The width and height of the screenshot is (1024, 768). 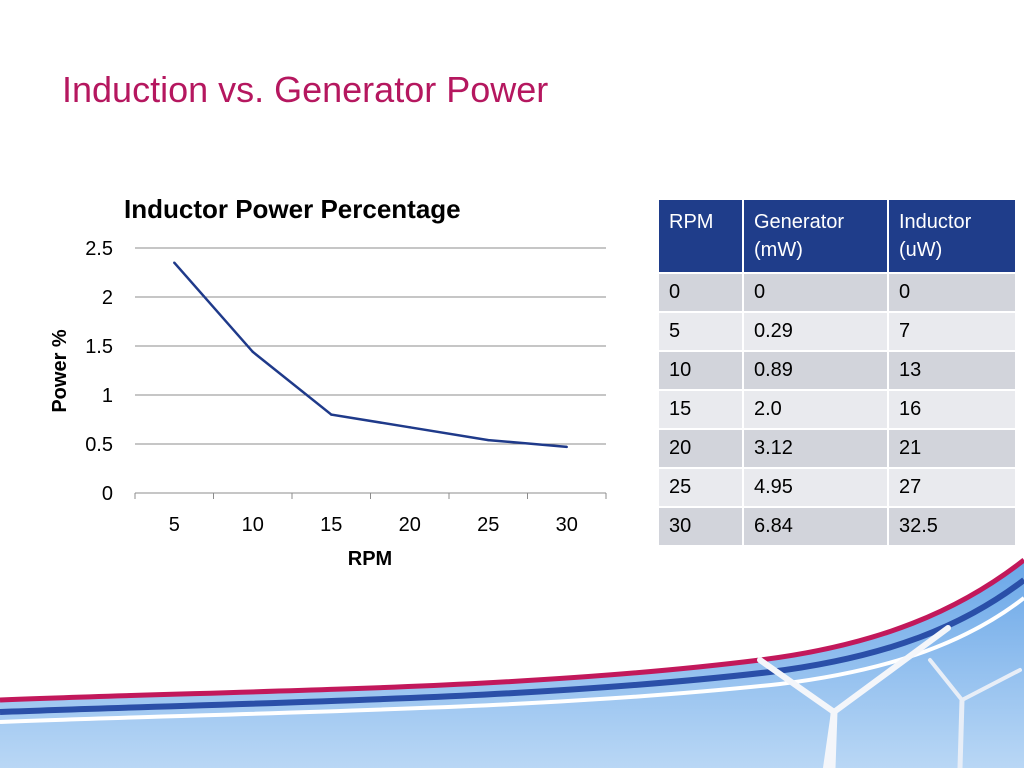 What do you see at coordinates (107, 494) in the screenshot?
I see `y-tick-label: 0` at bounding box center [107, 494].